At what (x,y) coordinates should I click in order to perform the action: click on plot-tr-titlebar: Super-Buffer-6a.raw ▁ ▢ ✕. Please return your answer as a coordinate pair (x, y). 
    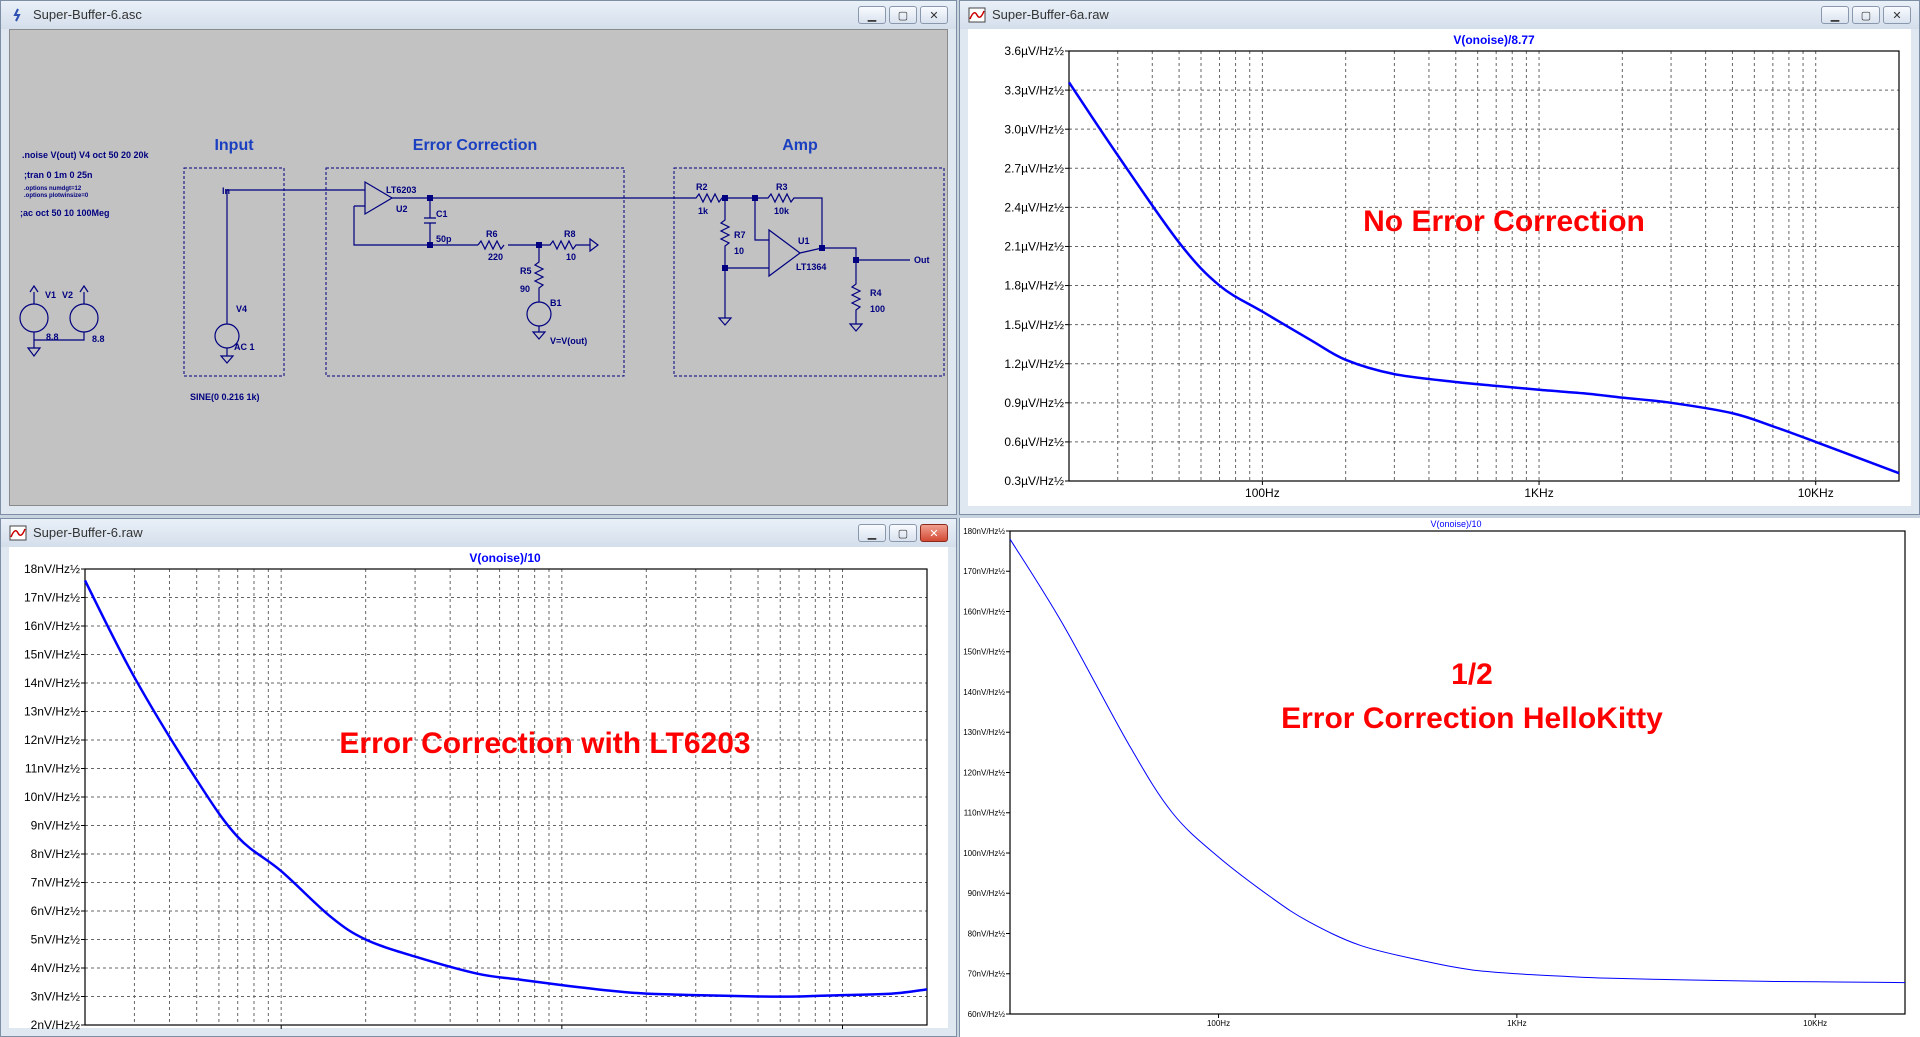
    Looking at the image, I should click on (1439, 15).